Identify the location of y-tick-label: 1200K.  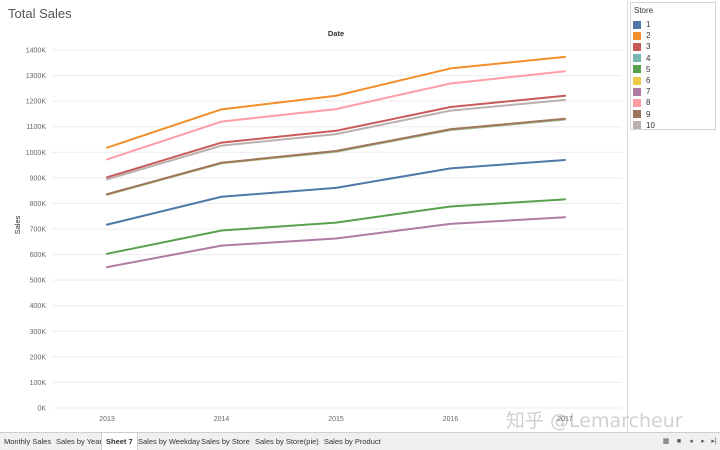
(36, 102).